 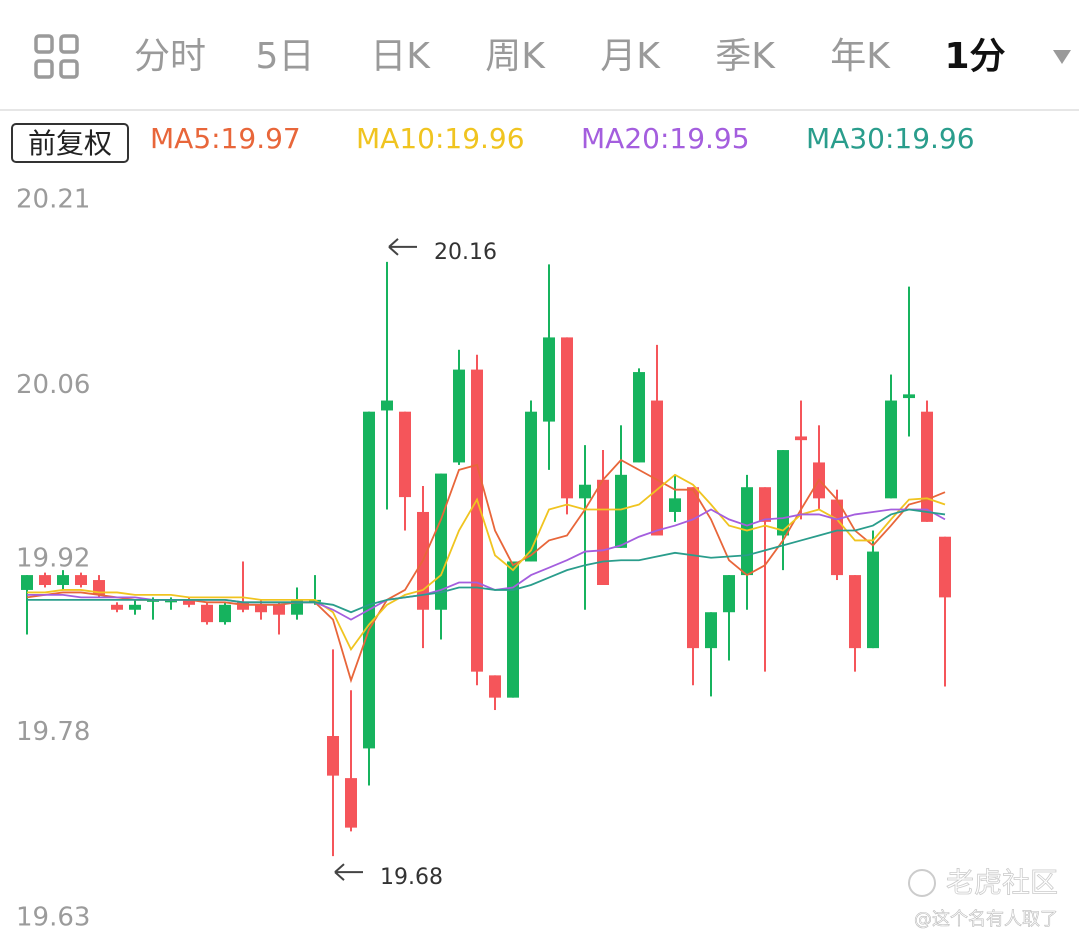 I want to click on period-tabs: 分时 5日 日K 周K 月K 季K 年K 1分, so click(x=570, y=56).